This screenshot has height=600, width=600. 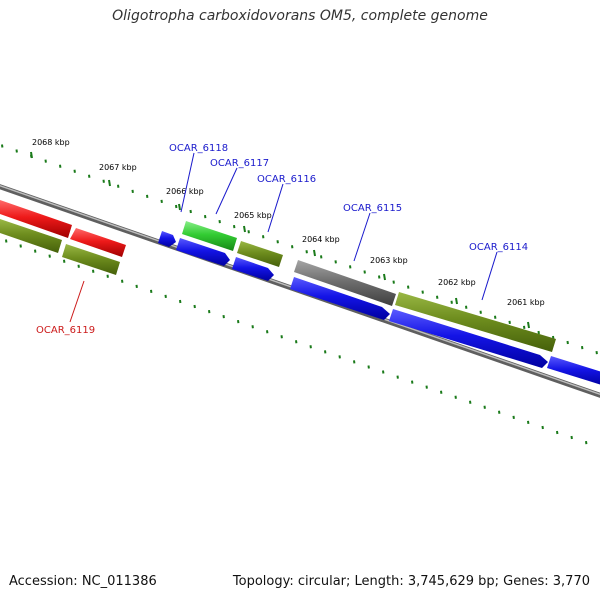 I want to click on scale-label: 2068 kbp, so click(x=51, y=142).